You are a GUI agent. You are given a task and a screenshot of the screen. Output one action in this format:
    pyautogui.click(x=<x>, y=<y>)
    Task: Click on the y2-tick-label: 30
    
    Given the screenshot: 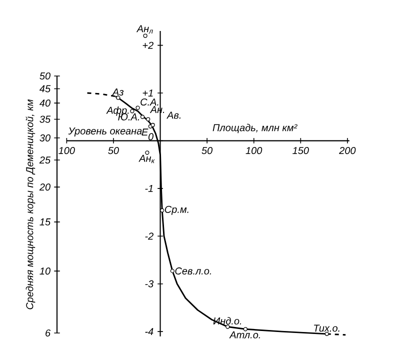 What is the action you would take?
    pyautogui.click(x=45, y=138)
    